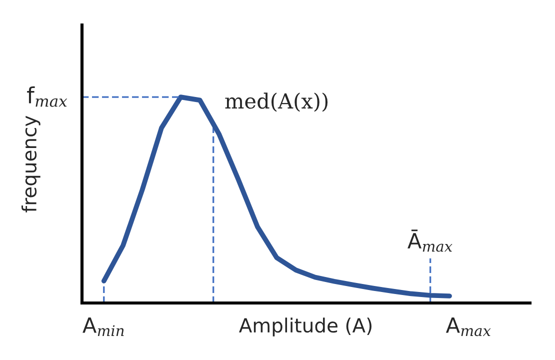  What do you see at coordinates (305, 327) in the screenshot?
I see `x-axis-title: Amplitude (A)` at bounding box center [305, 327].